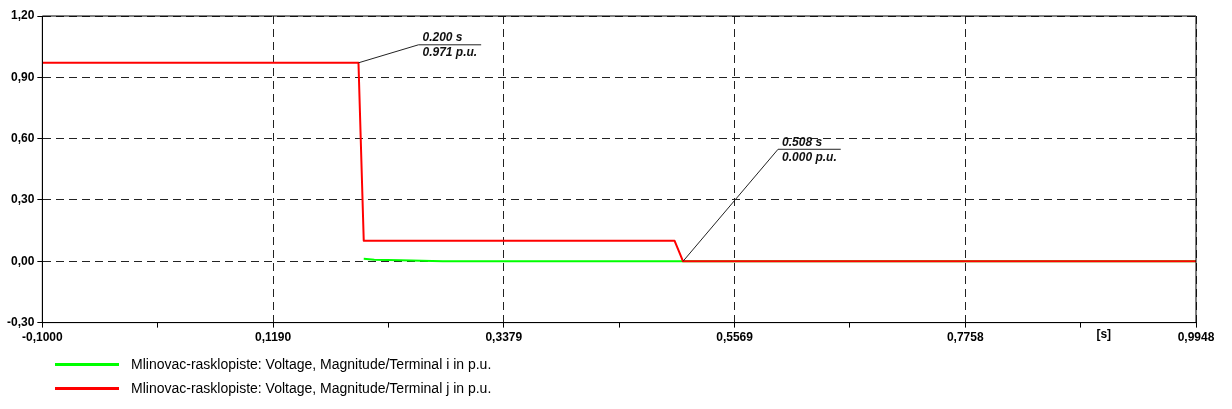  Describe the element at coordinates (22, 260) in the screenshot. I see `y-tick-label: 0,00` at that location.